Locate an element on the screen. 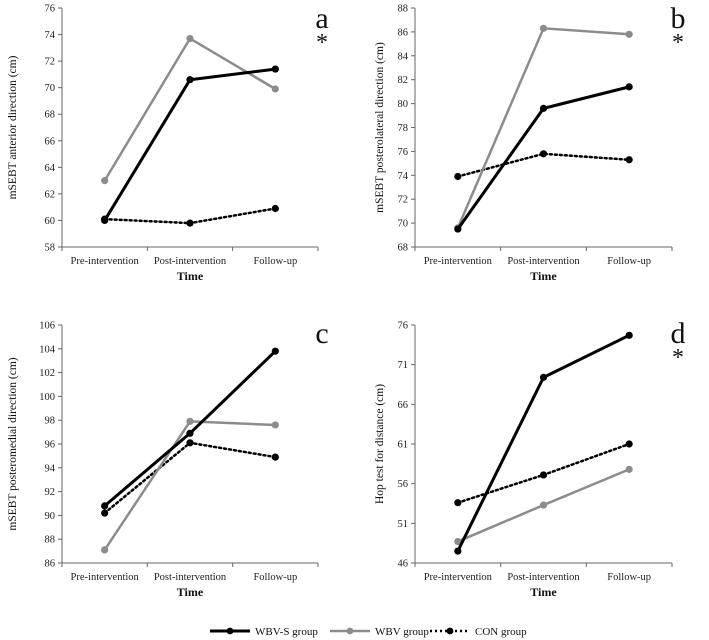 The image size is (709, 640). y-tick-label: 71 is located at coordinates (403, 365).